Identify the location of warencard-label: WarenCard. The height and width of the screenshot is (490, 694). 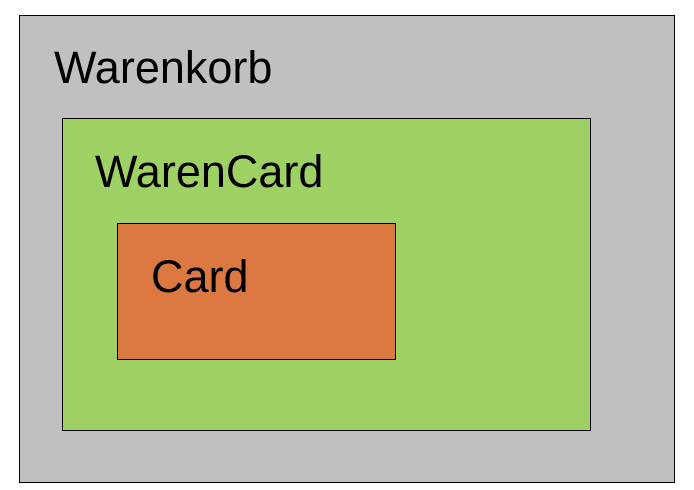
(209, 171).